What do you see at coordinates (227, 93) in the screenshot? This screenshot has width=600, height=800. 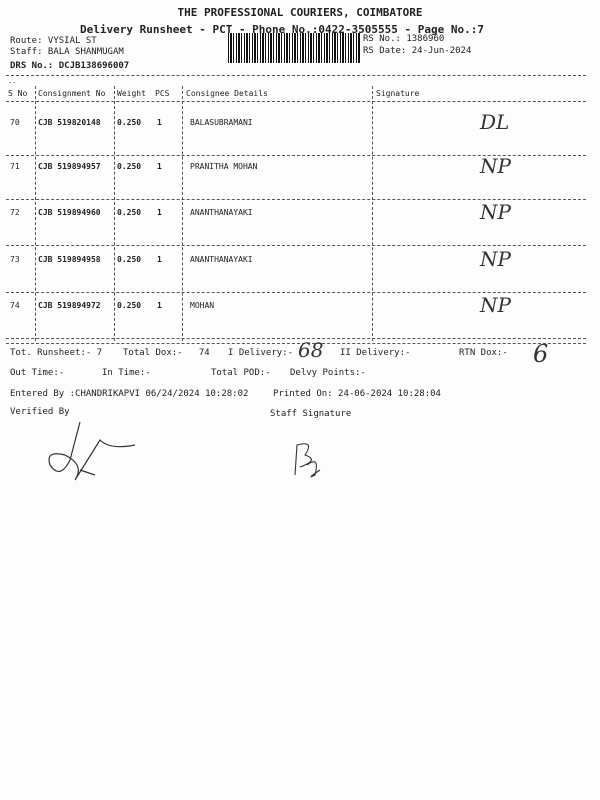 I see `col-consignee: Consignee Details` at bounding box center [227, 93].